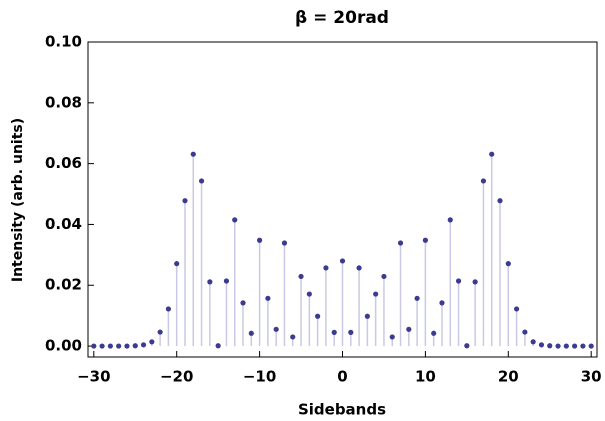  Describe the element at coordinates (63, 346) in the screenshot. I see `y-tick-label: 0.00` at that location.